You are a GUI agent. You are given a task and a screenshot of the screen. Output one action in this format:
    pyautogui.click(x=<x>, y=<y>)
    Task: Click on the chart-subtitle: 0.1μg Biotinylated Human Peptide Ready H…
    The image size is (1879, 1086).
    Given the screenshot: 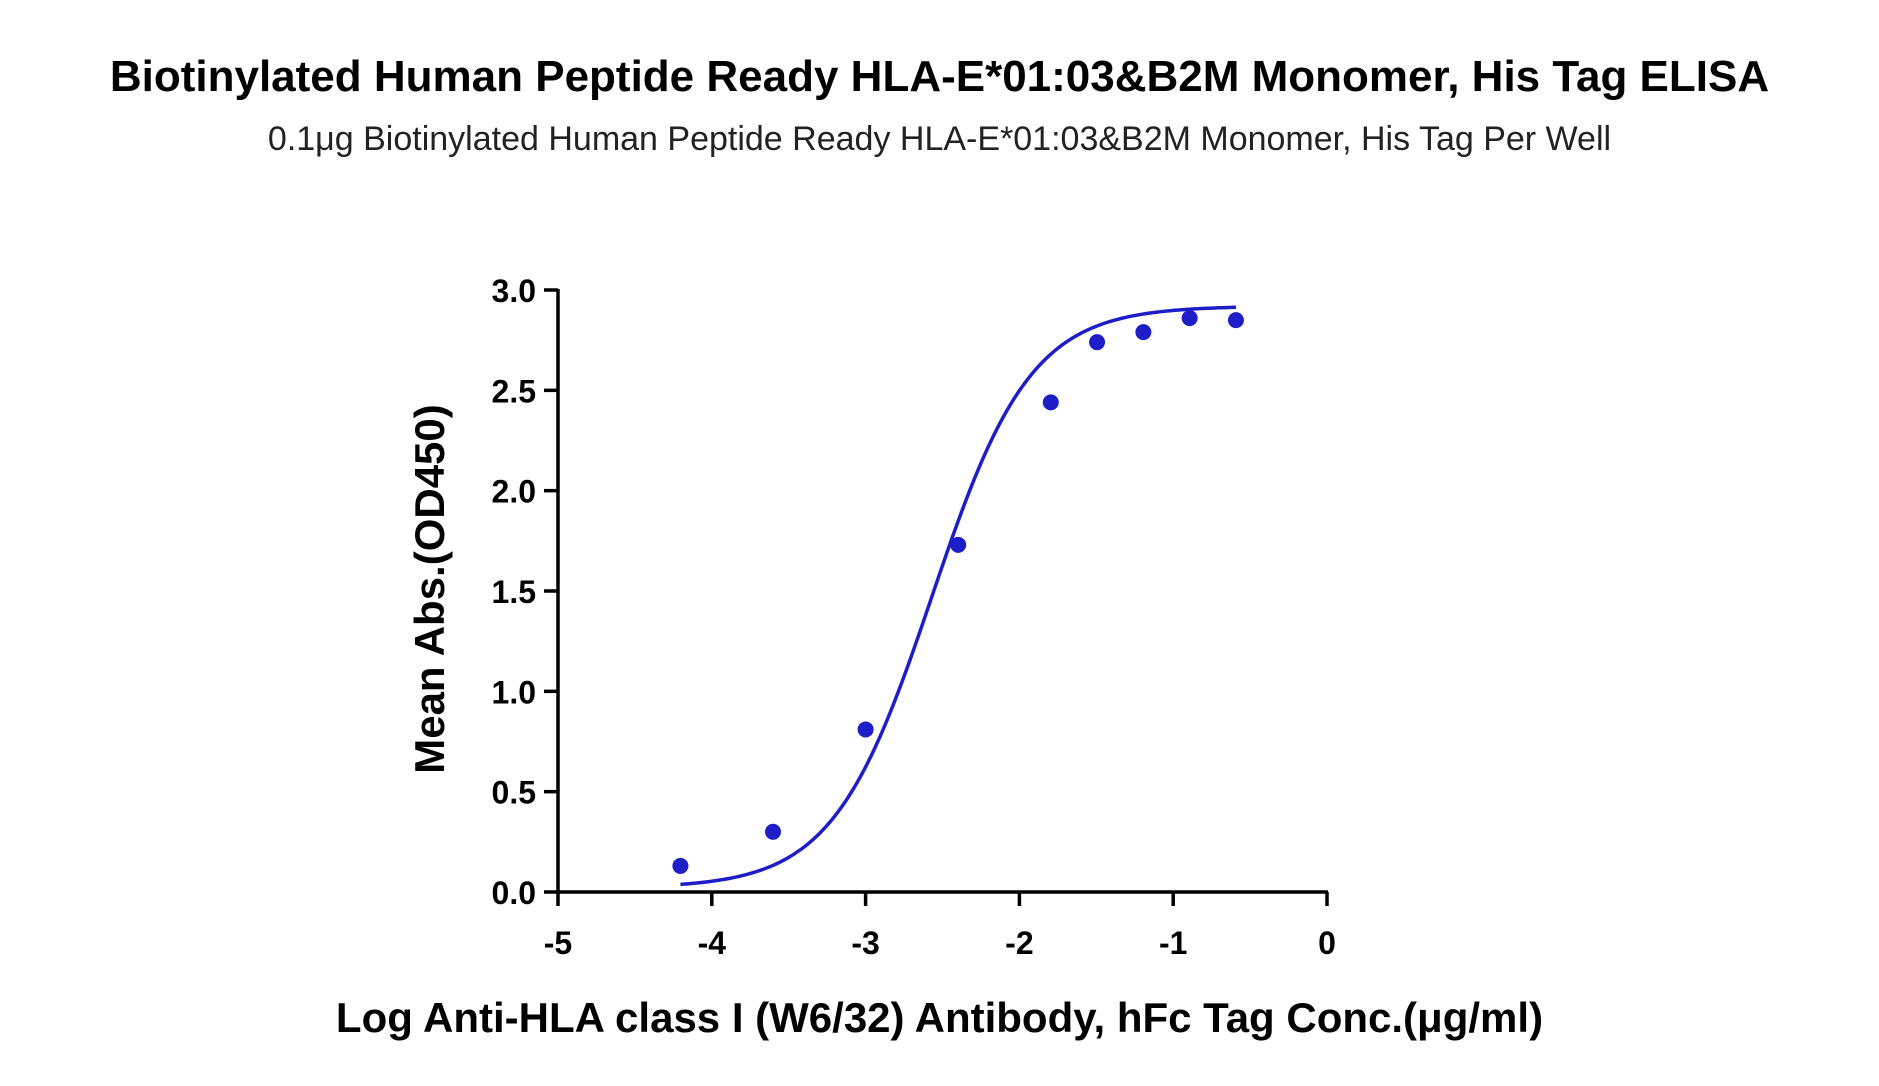 What is the action you would take?
    pyautogui.click(x=939, y=139)
    